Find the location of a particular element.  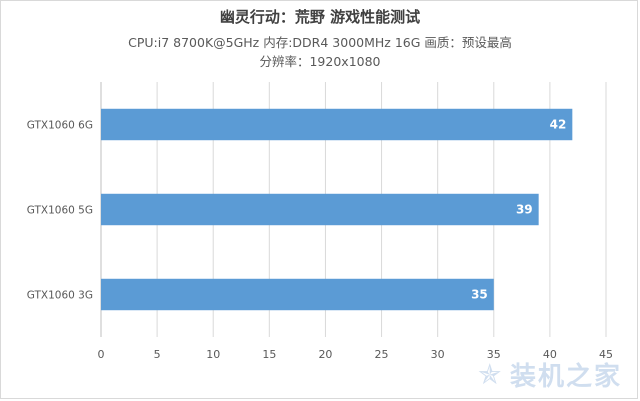

category-labels: GTX1060 6G GTX1060 5G GTX1060 3G is located at coordinates (60, 211).